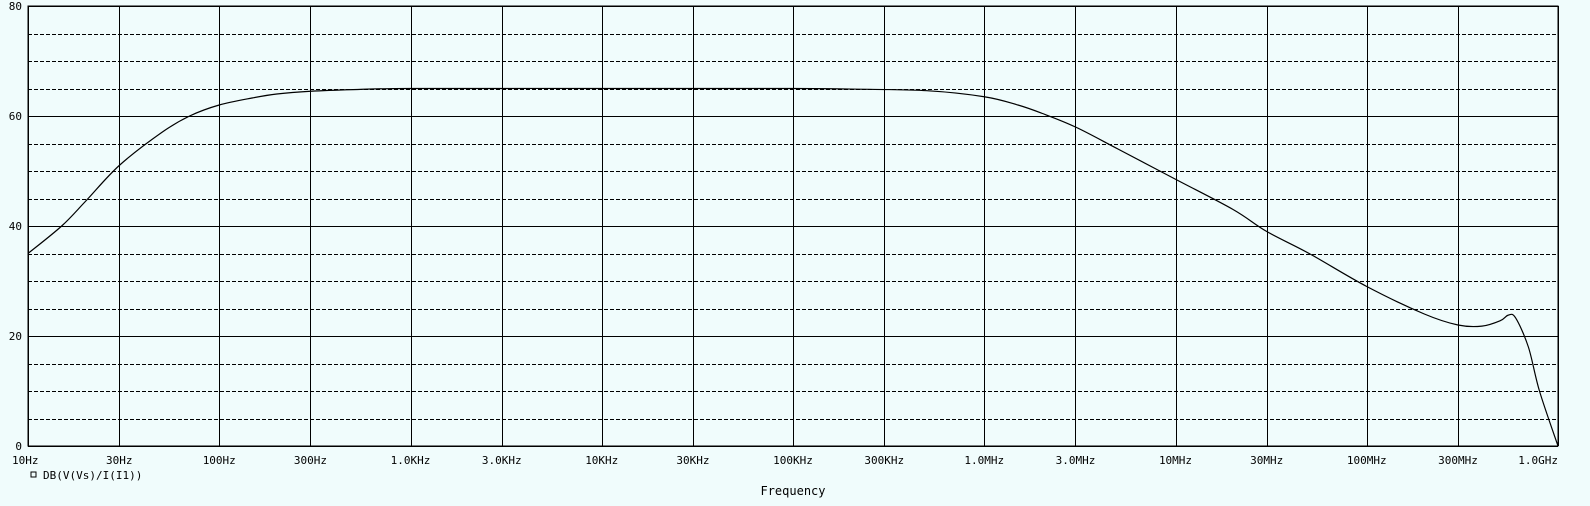 Image resolution: width=1590 pixels, height=506 pixels. What do you see at coordinates (310, 460) in the screenshot?
I see `x-tick-label: 300Hz` at bounding box center [310, 460].